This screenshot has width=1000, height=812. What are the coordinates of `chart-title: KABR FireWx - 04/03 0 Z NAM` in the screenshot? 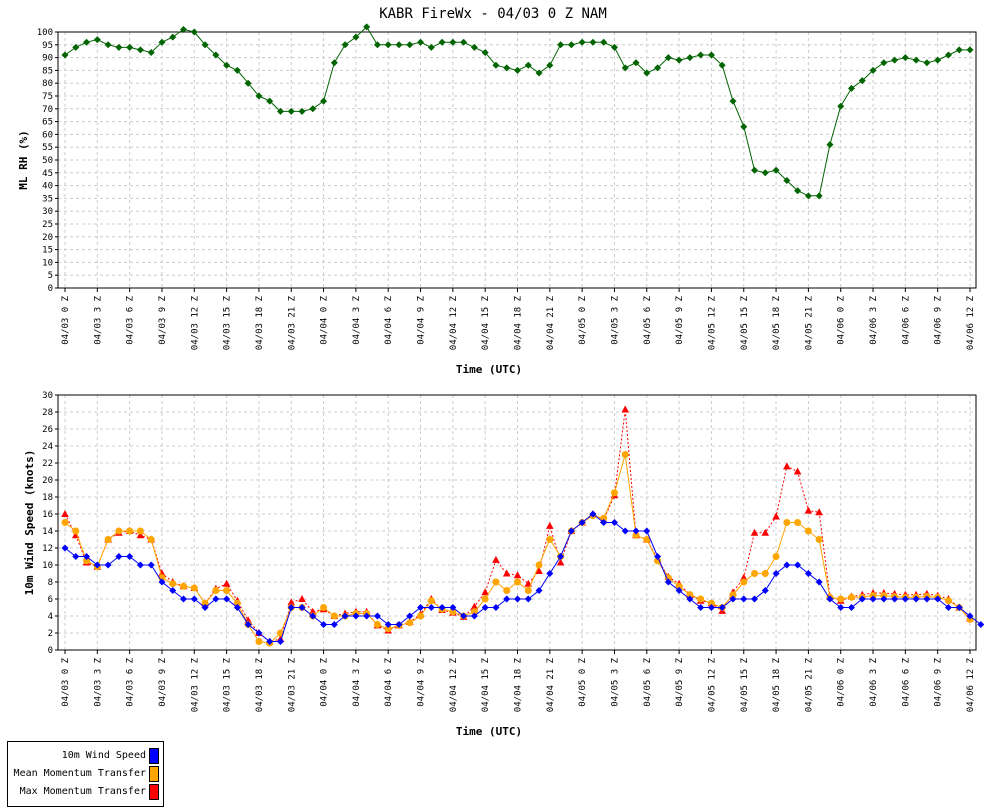 It's located at (493, 14).